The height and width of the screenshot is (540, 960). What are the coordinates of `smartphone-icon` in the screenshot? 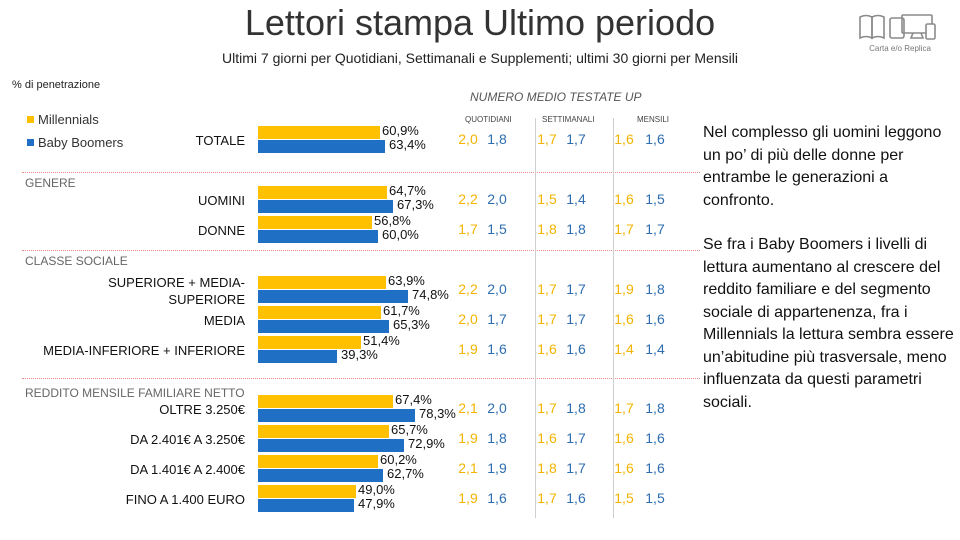 It's located at (930, 31).